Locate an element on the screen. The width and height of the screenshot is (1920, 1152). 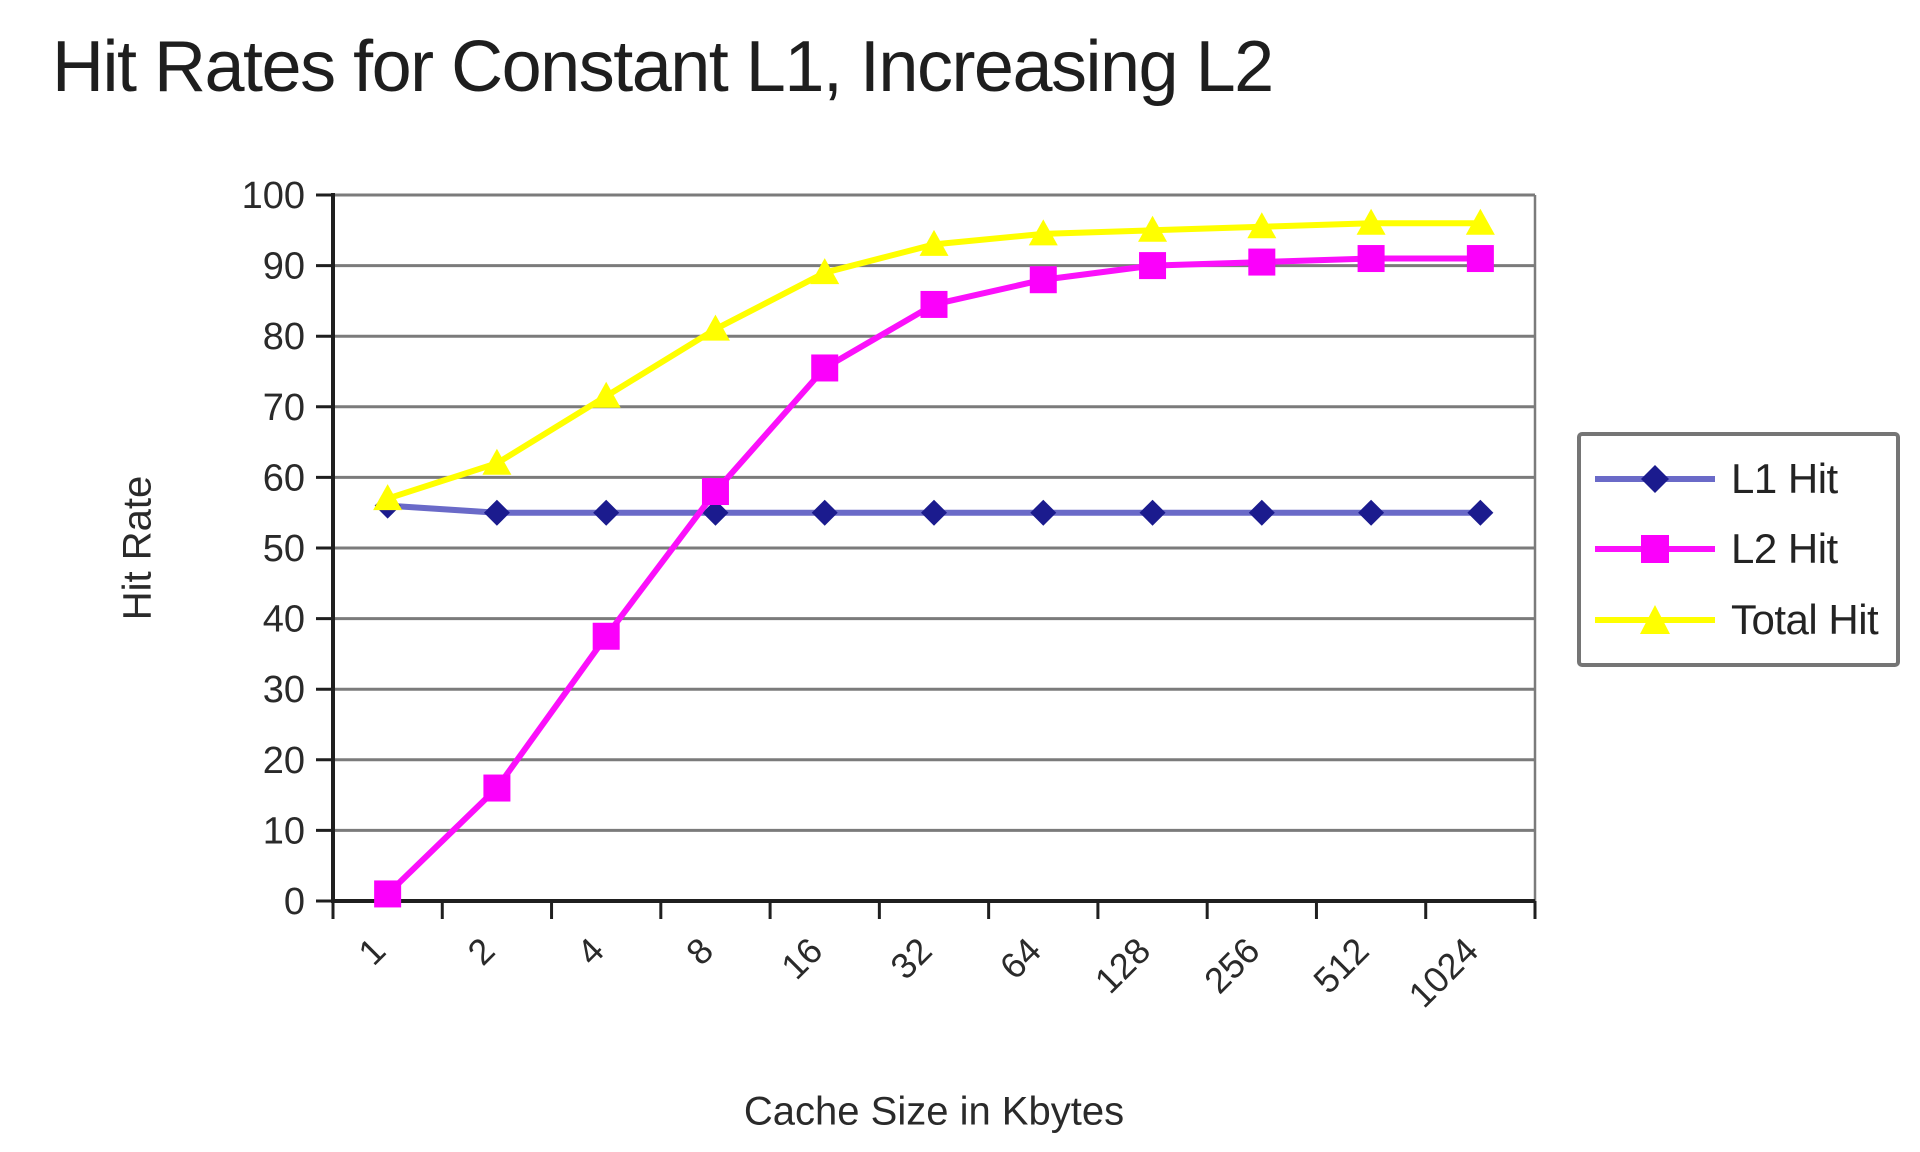
x-tick-label: 32 is located at coordinates (910, 958).